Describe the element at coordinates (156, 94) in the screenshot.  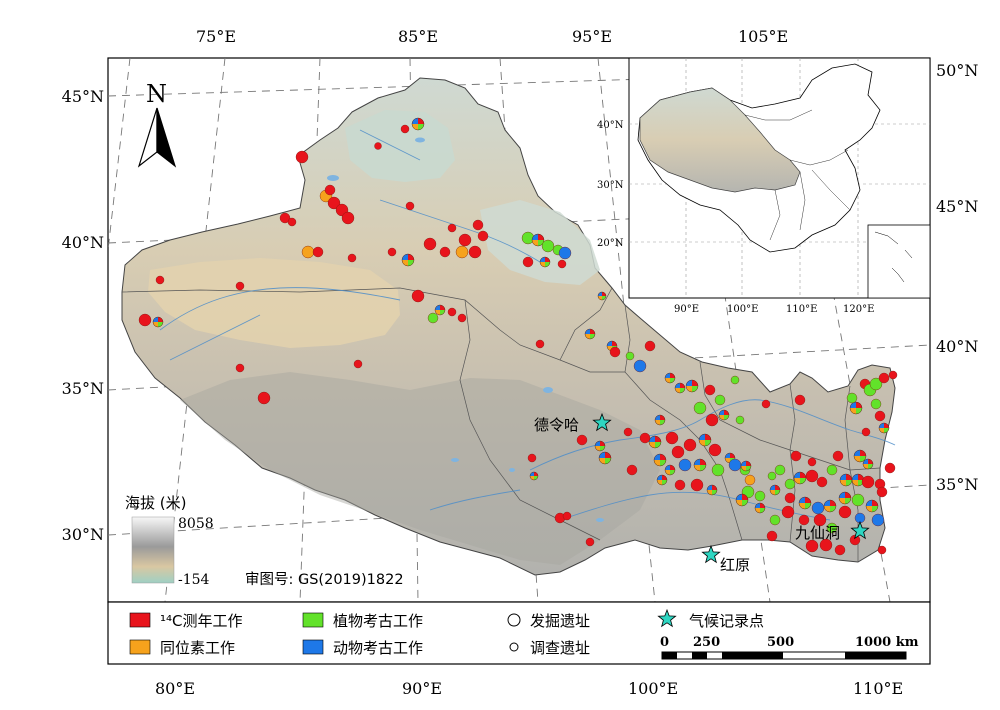
I see `north-arrow-label: N` at that location.